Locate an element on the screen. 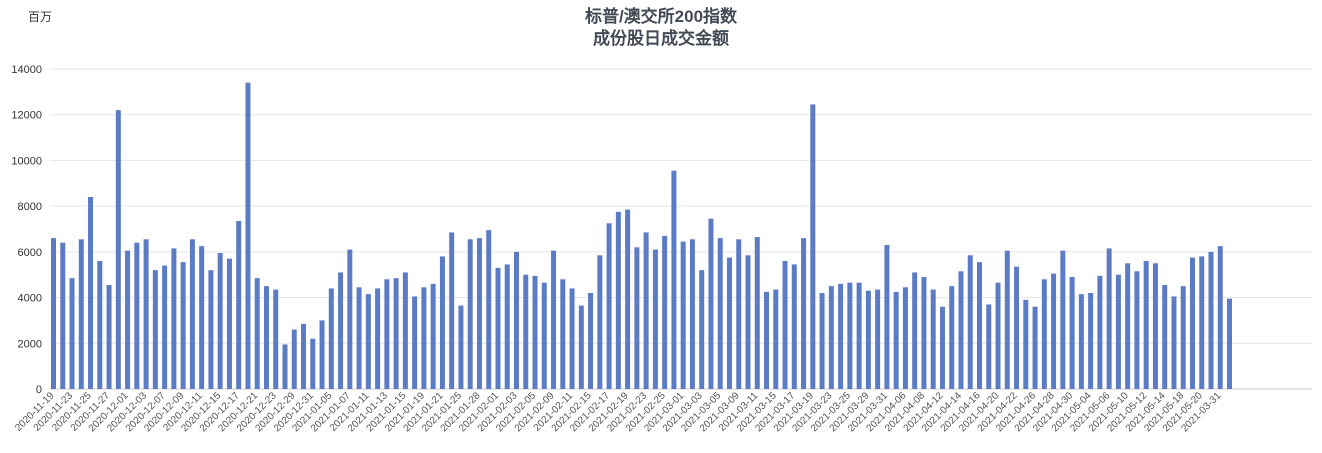  chart-title-line-1: 标普/澳交所200指数 is located at coordinates (661, 16).